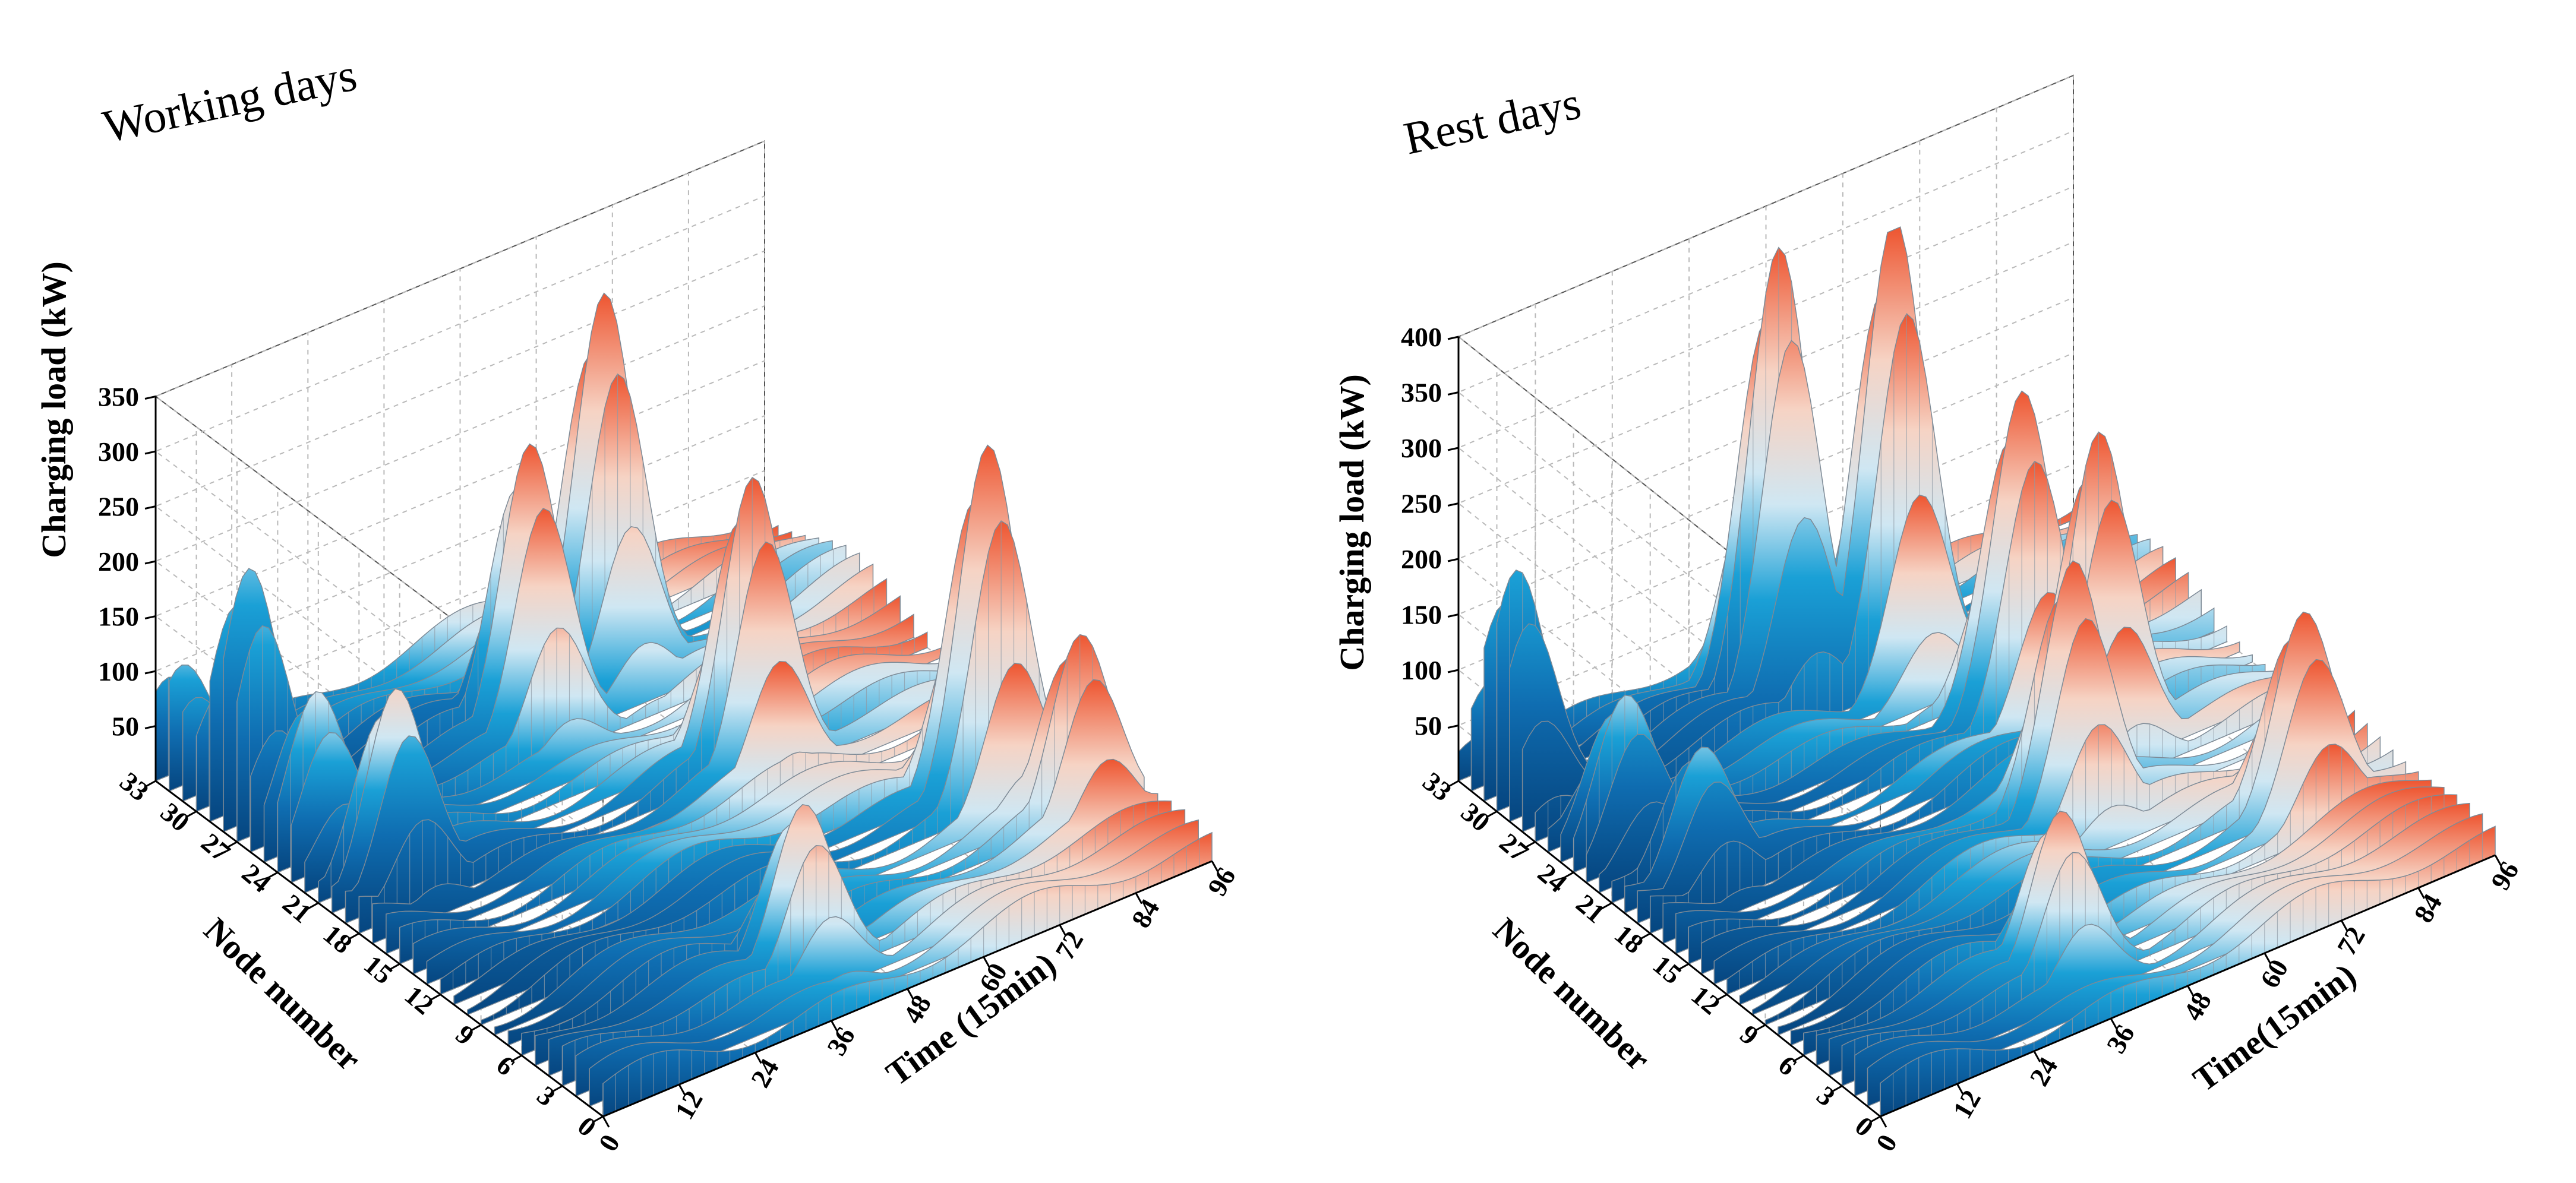 The height and width of the screenshot is (1183, 2576). Describe the element at coordinates (2351, 941) in the screenshot. I see `x-tick-label: 72` at that location.